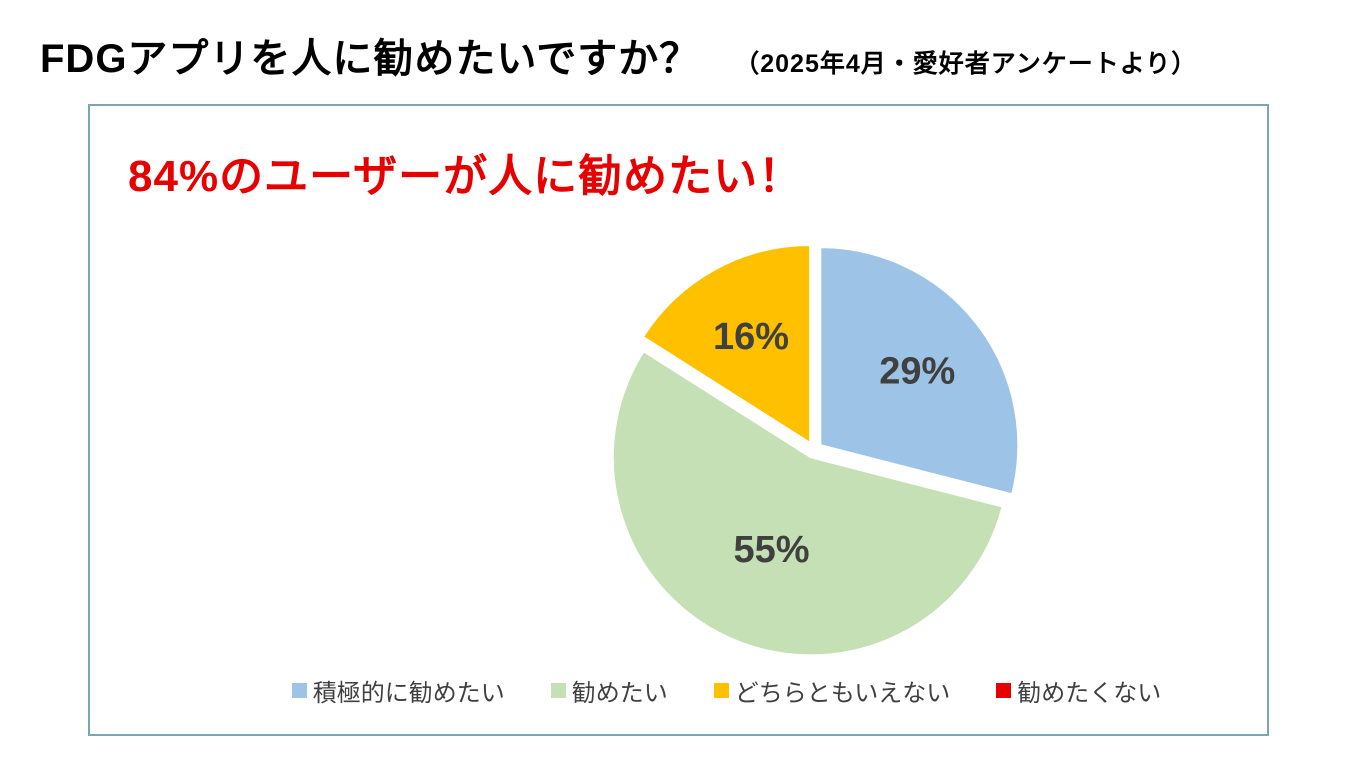 This screenshot has width=1345, height=765. I want to click on page-title: FDGアプリを人に勧めたいですか？ （2025年4月・愛好者アンケートより）, so click(618, 55).